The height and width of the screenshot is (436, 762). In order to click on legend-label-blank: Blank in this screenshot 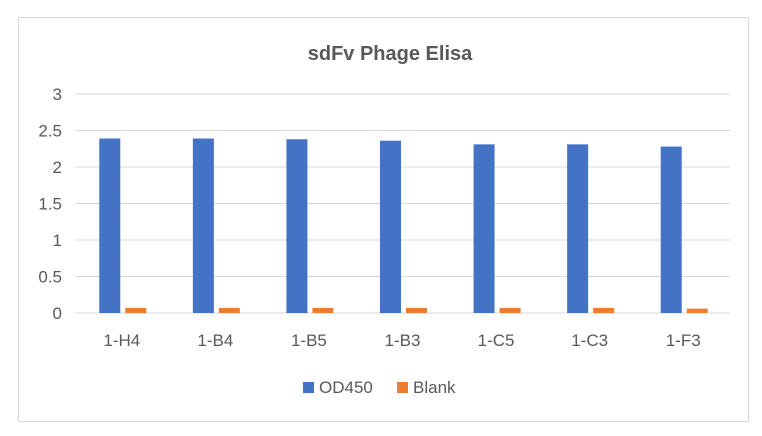, I will do `click(434, 387)`.